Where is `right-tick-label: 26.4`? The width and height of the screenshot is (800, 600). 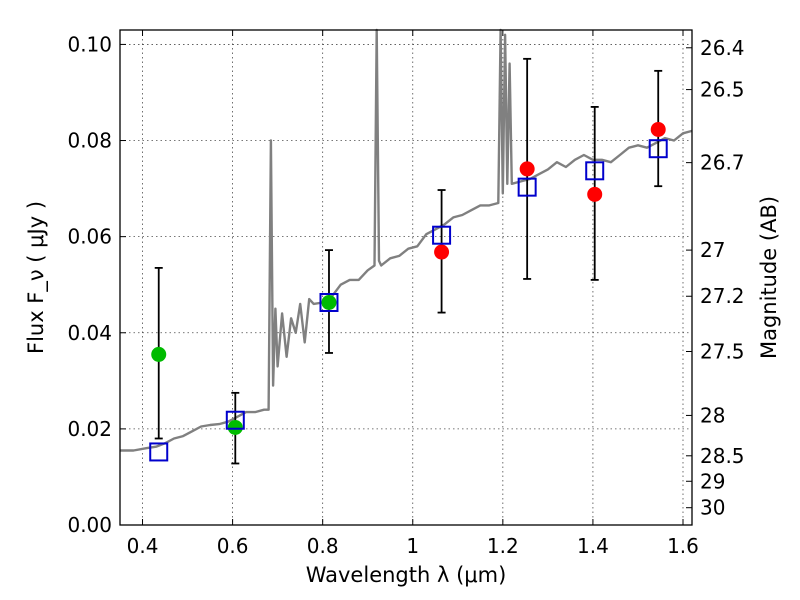
right-tick-label: 26.4 is located at coordinates (722, 48).